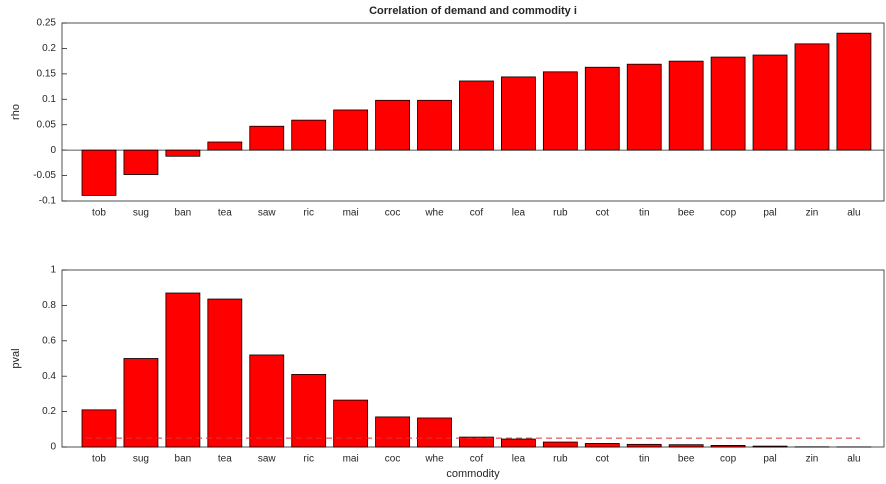 This screenshot has width=886, height=484. Describe the element at coordinates (473, 11) in the screenshot. I see `chart-title: Correlation of demand and commodity i` at that location.